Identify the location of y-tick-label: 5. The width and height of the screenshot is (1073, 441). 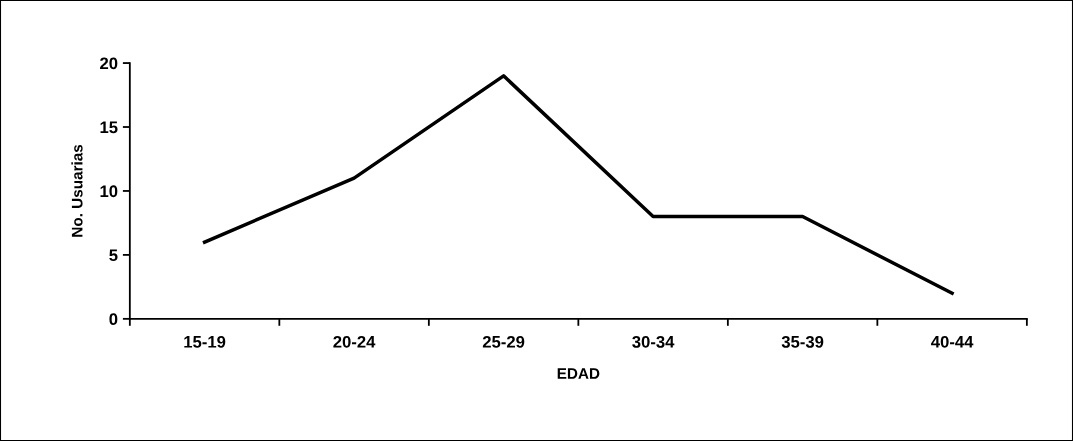
(113, 255).